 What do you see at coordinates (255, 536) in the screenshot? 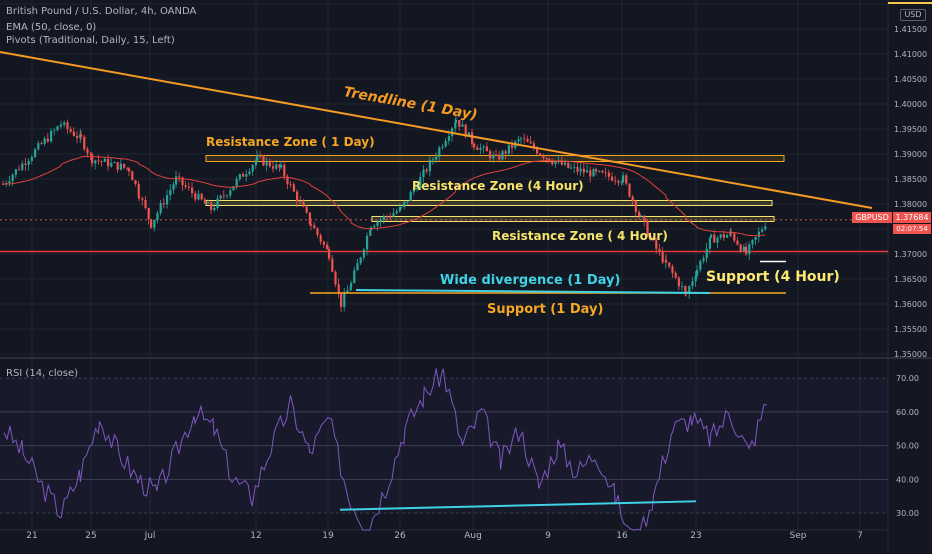
I see `x-tick-label: 12` at bounding box center [255, 536].